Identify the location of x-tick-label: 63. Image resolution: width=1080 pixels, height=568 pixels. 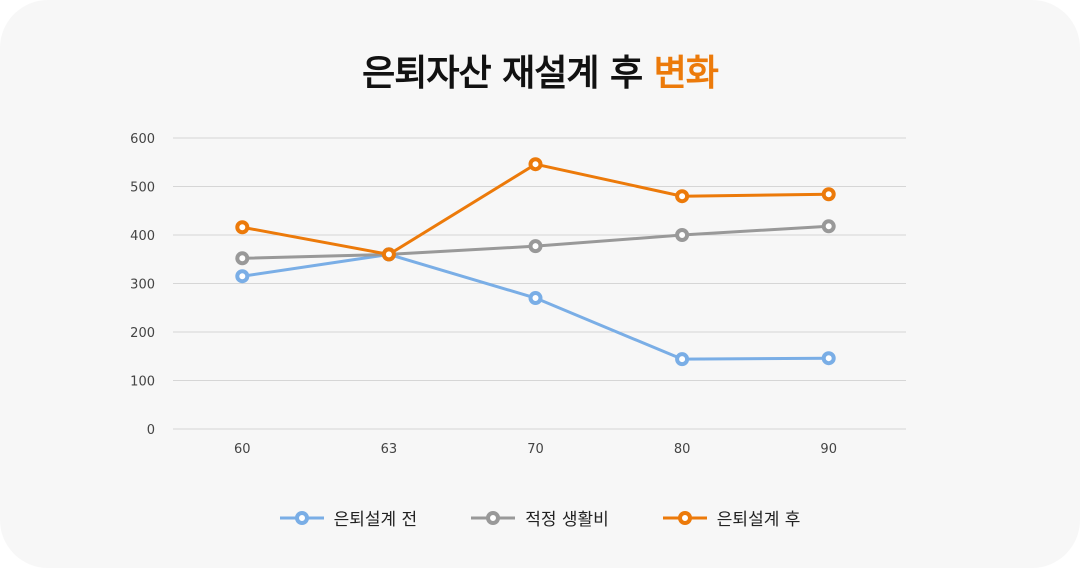
(389, 449).